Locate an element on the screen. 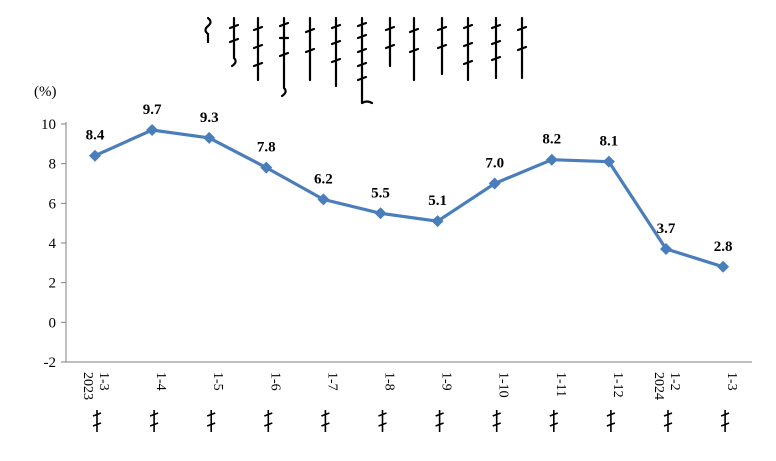 The image size is (776, 461). mongolian-script-title-graphic is located at coordinates (366, 60).